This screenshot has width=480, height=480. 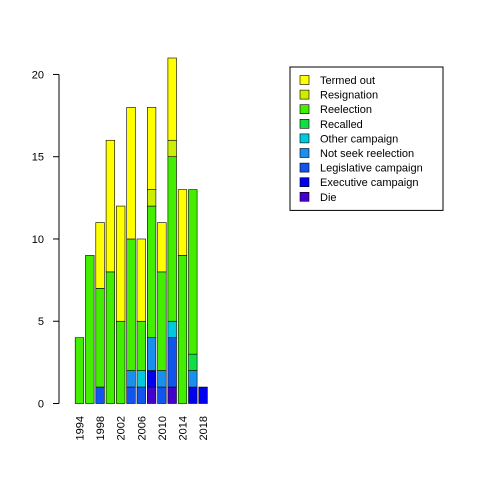 I want to click on bar-segment-2018-executive-campaign, so click(x=203, y=395).